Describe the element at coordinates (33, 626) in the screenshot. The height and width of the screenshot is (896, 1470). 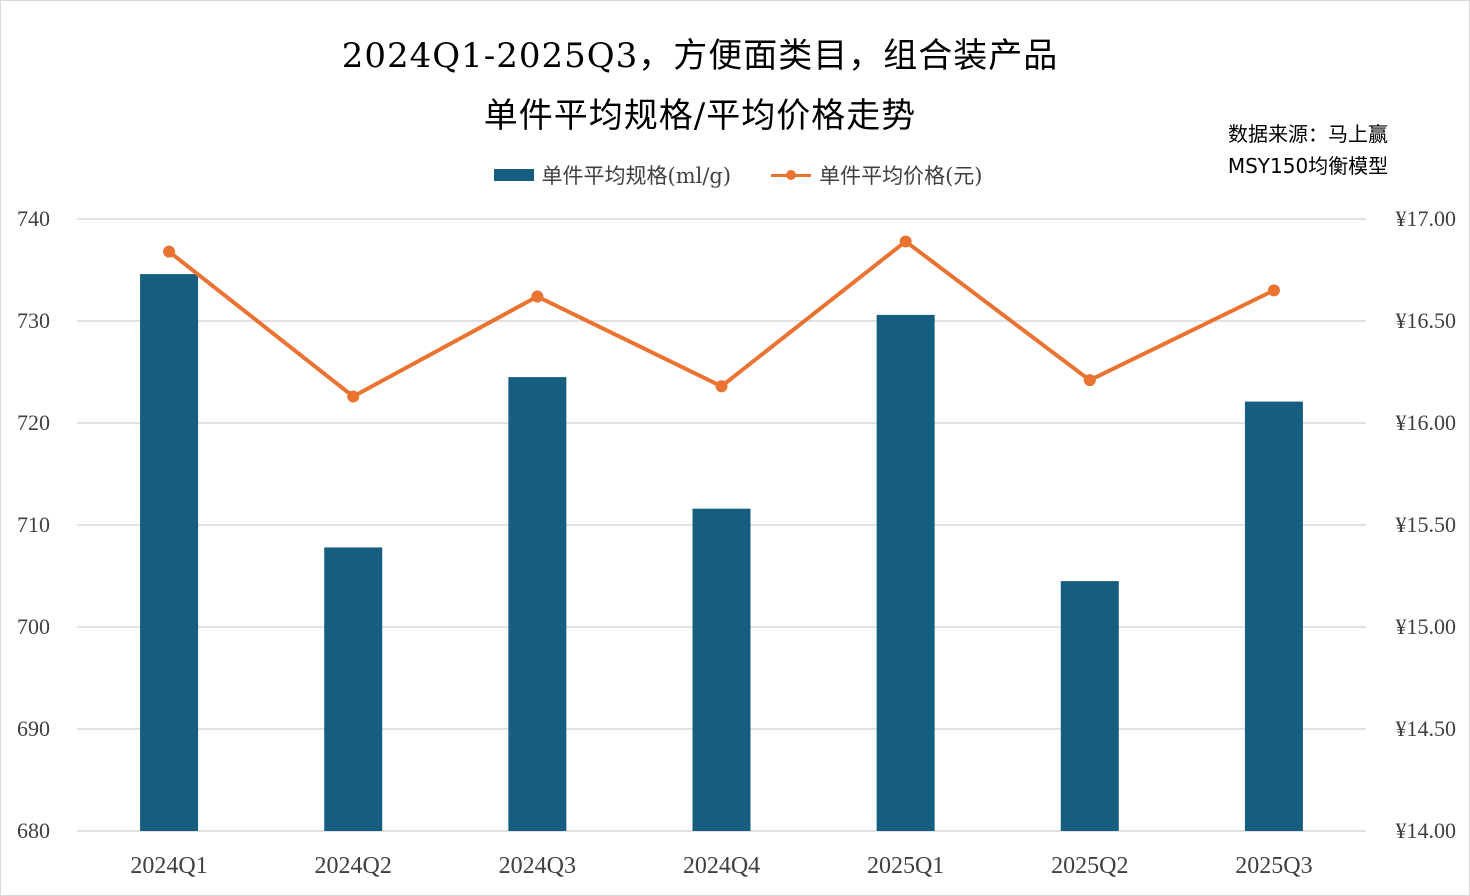
I see `y-left-tick-label: 700` at that location.